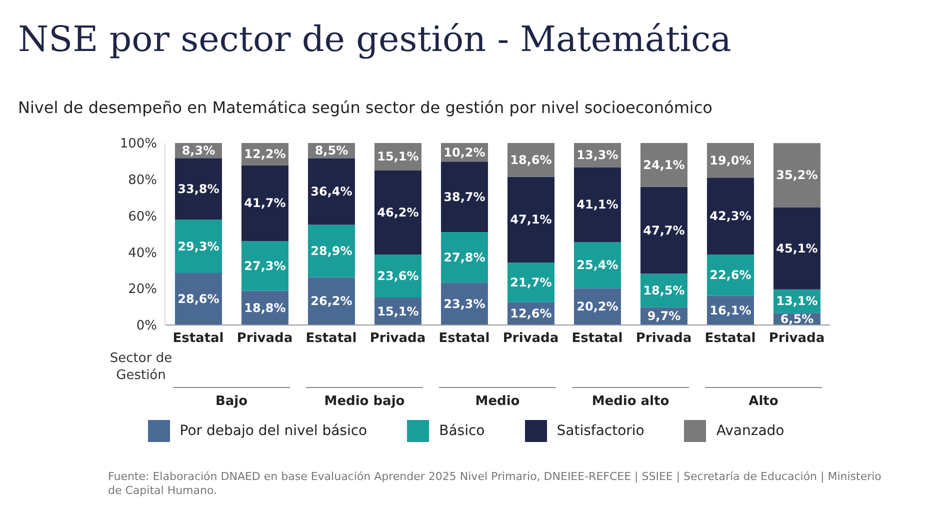  Describe the element at coordinates (461, 431) in the screenshot. I see `legend-label: Básico` at that location.